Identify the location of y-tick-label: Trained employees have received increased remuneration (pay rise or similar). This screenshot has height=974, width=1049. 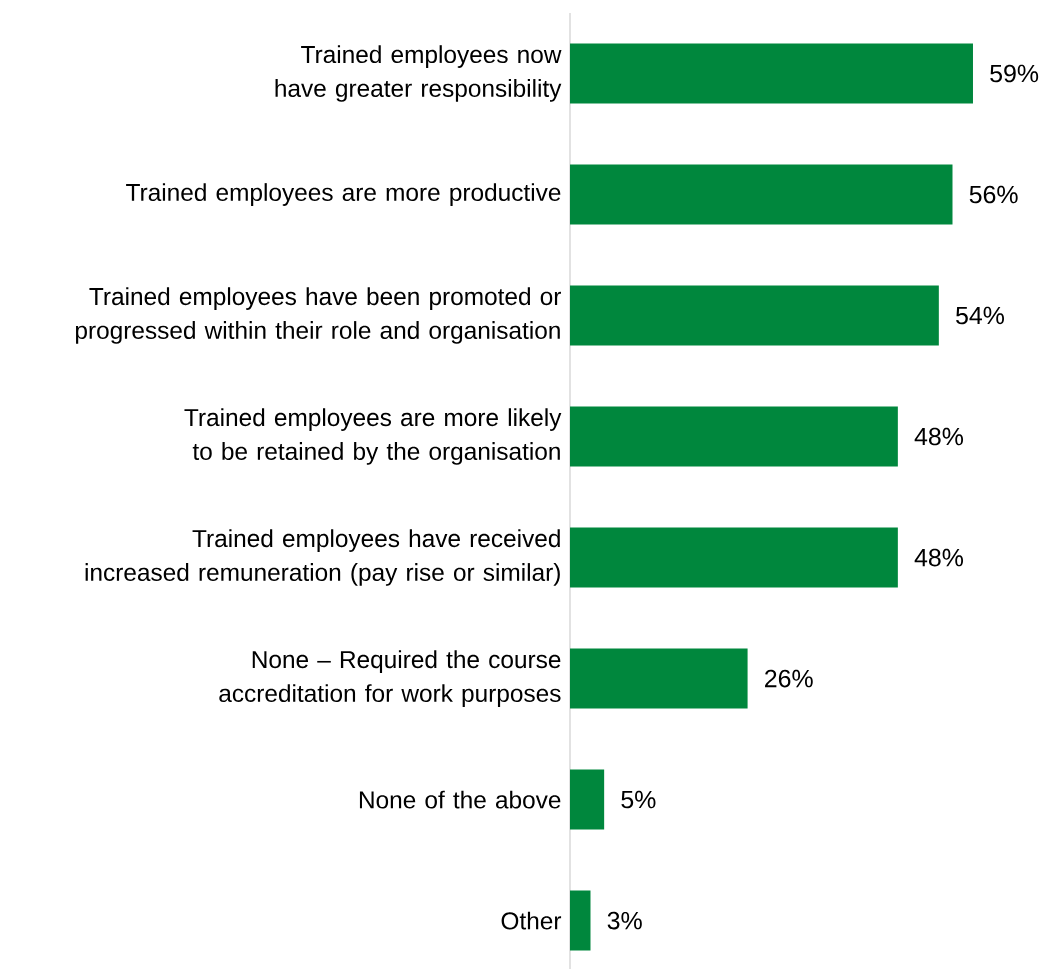
(322, 557).